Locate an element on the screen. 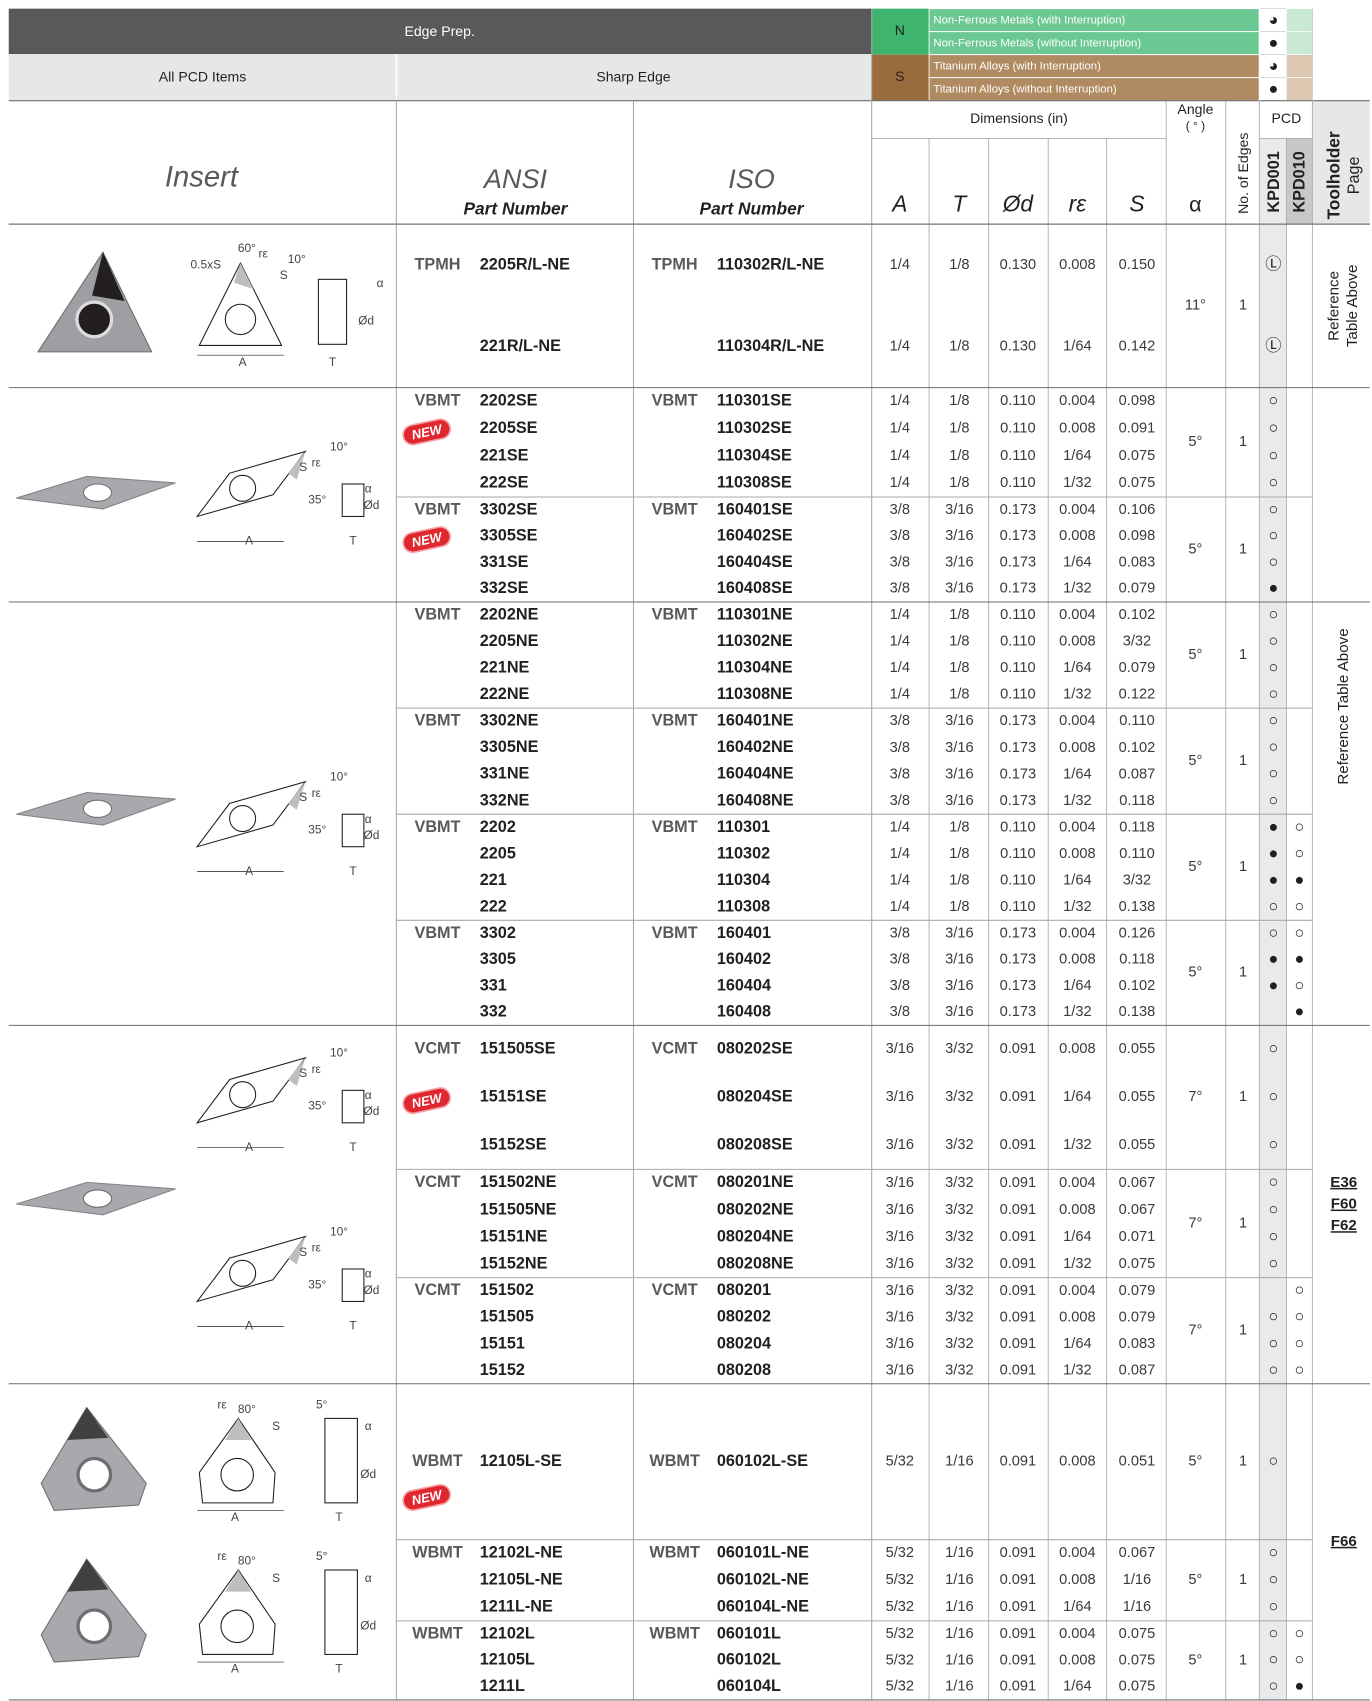  dimension-value: 0.071 is located at coordinates (1137, 1237).